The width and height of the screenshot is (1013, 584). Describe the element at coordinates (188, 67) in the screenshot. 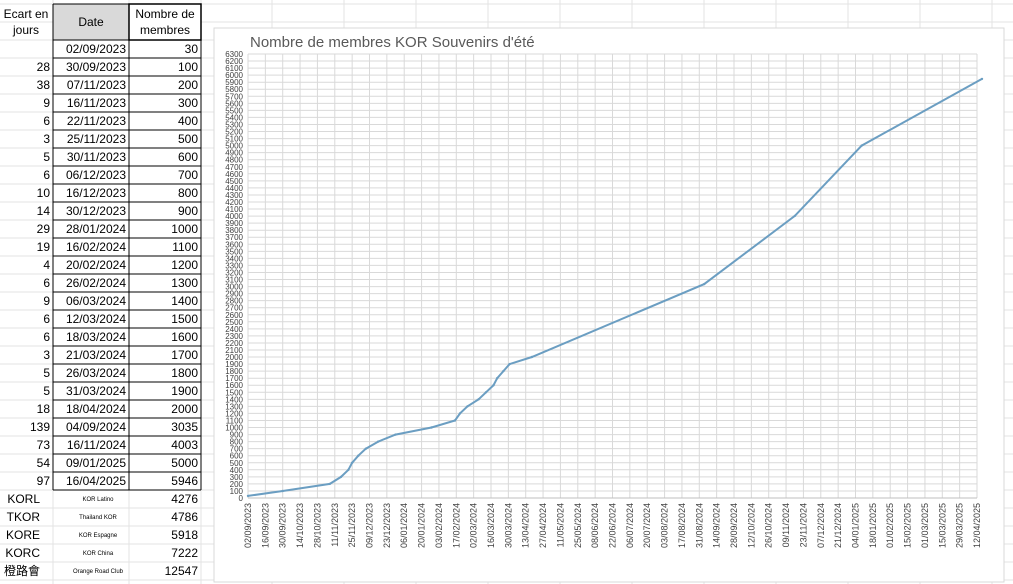

I see `cell-membres: 100` at that location.